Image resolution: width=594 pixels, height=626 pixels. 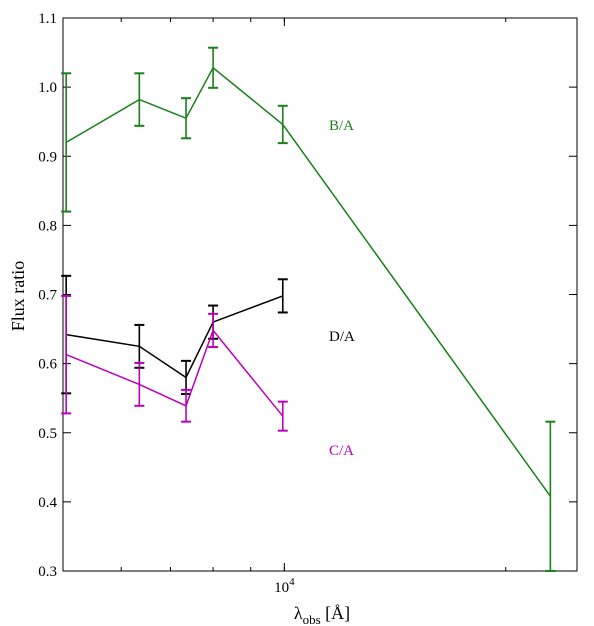 I want to click on y-tick-label: 0.3, so click(x=47, y=572).